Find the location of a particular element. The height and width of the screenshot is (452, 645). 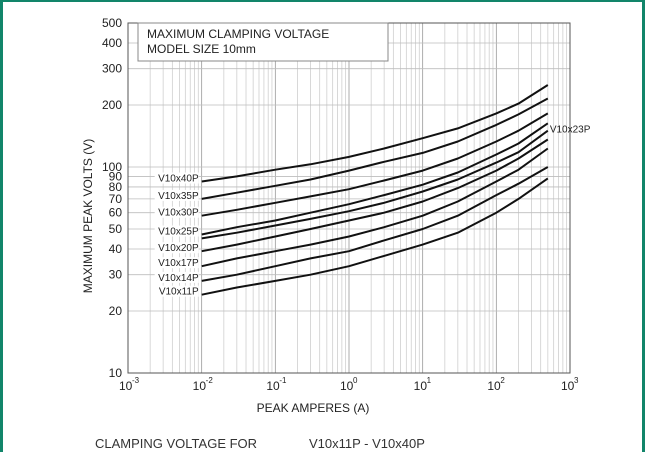

series-line-v10x23p is located at coordinates (375, 184).